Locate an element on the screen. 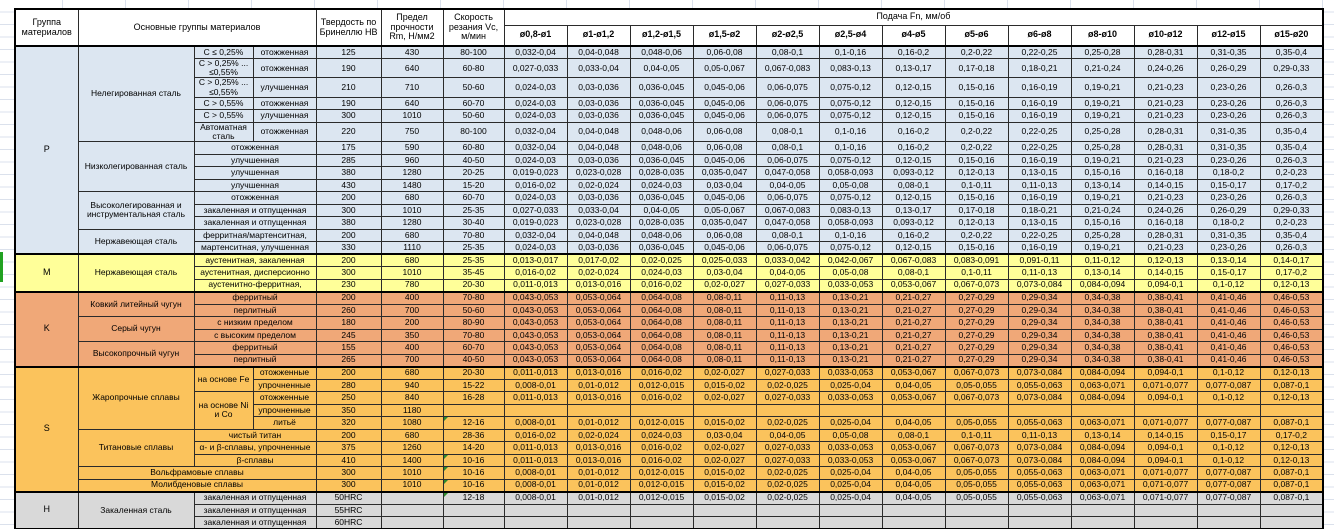 The width and height of the screenshot is (1334, 529). feed-value-cell: 0,02-0,025 is located at coordinates (787, 497).